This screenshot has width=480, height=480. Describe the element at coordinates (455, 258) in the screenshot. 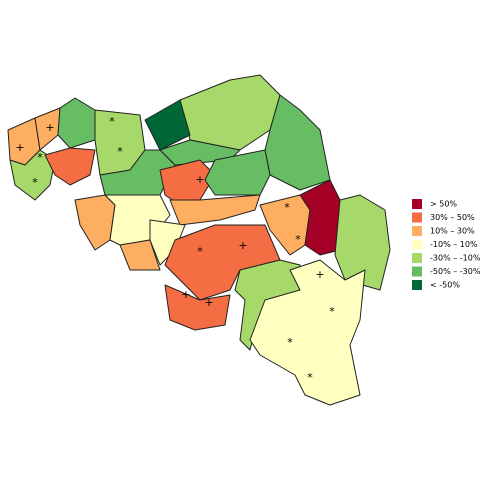

I see `legend-label: -30% – -10%` at that location.